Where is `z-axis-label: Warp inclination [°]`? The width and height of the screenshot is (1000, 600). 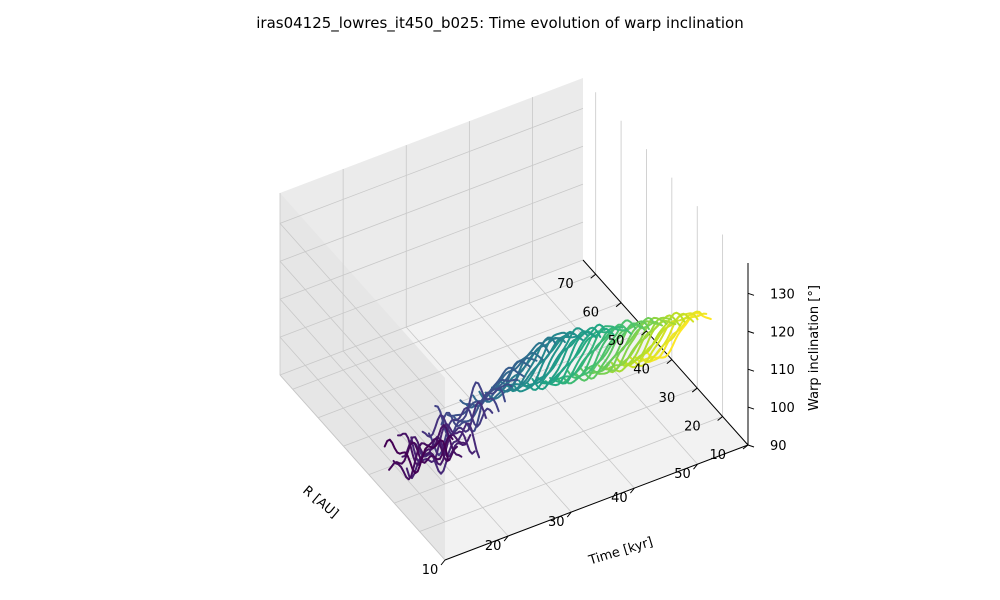 z-axis-label: Warp inclination [°] is located at coordinates (814, 348).